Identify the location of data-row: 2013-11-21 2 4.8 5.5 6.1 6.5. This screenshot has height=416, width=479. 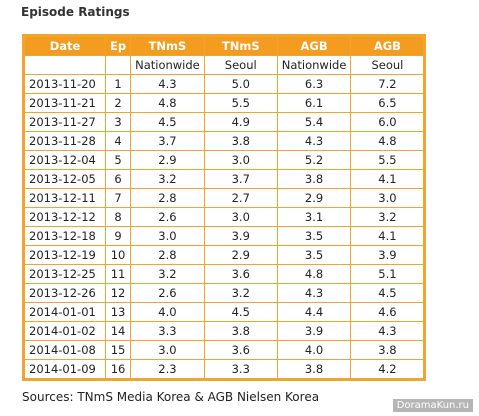
(224, 103).